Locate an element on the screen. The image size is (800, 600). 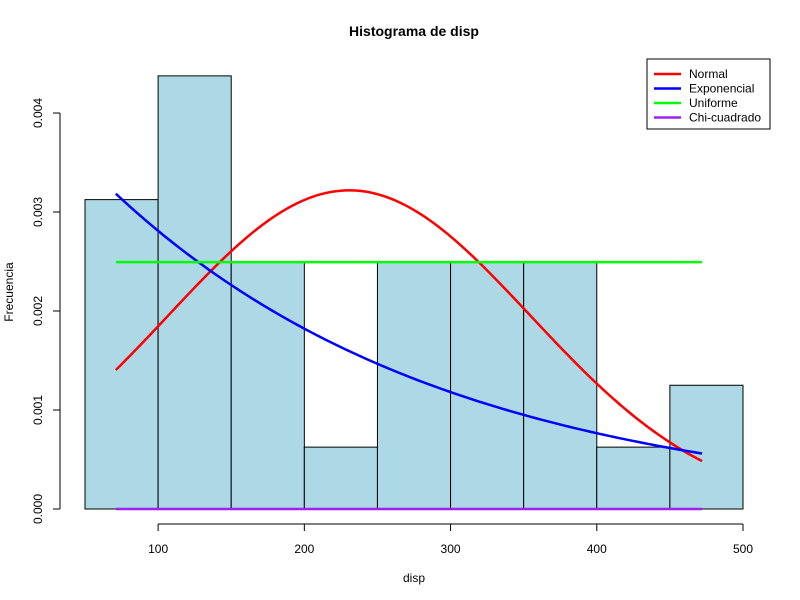
y-tick-label-3: 0.003 is located at coordinates (38, 212).